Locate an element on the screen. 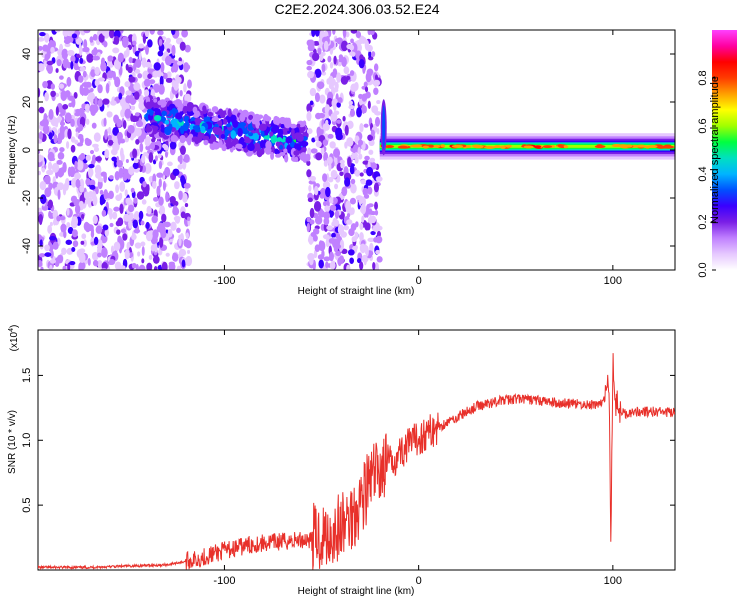  snr-y-multiplier-base: (x10 is located at coordinates (14, 341).